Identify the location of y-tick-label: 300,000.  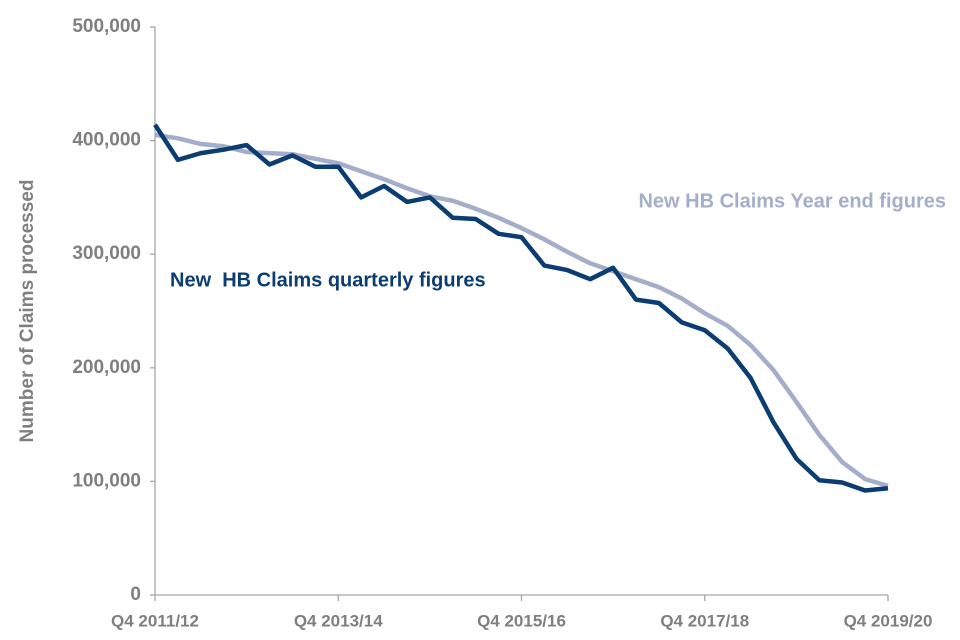
(106, 253).